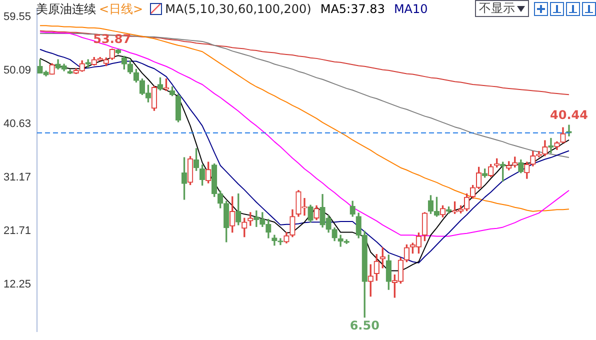  What do you see at coordinates (551, 146) in the screenshot?
I see `candlestick` at bounding box center [551, 146].